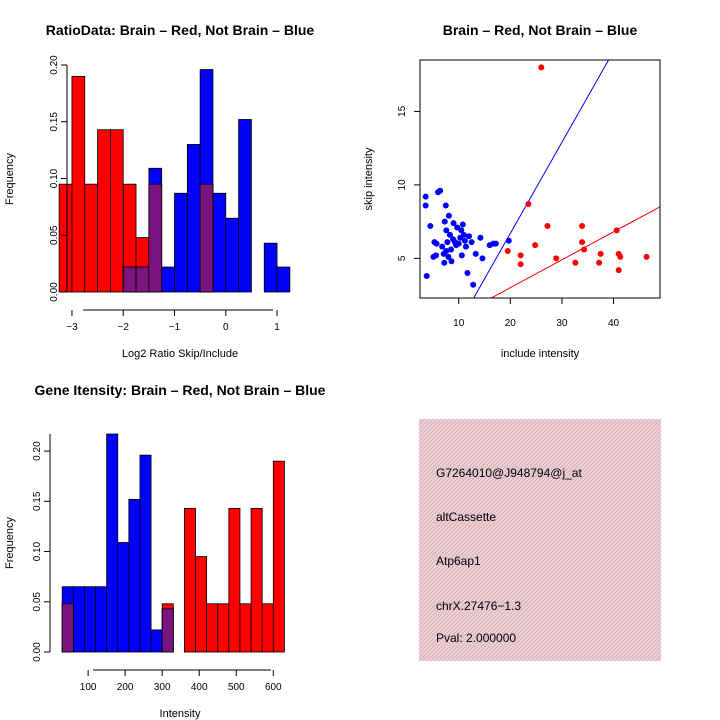 The image size is (720, 720). What do you see at coordinates (226, 327) in the screenshot?
I see `ratio-xtick-label-3: 0` at bounding box center [226, 327].